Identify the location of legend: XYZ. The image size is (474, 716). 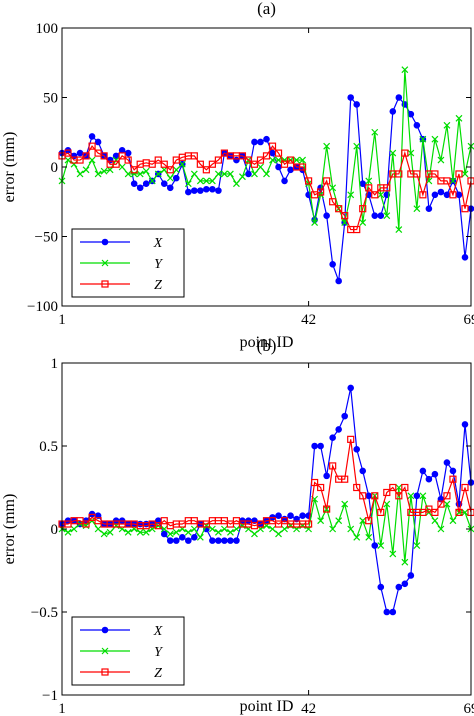
(128, 651).